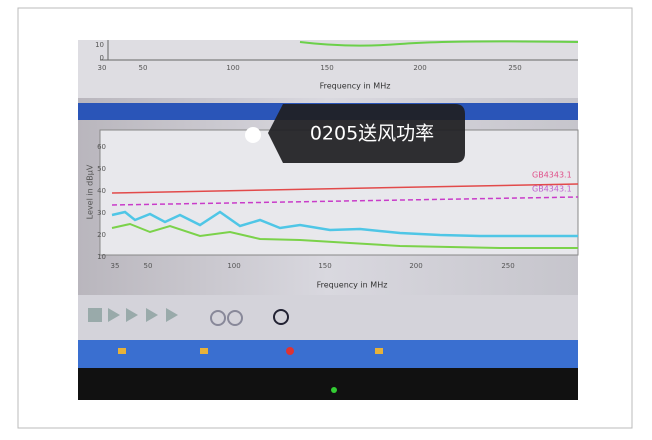  What do you see at coordinates (328, 384) in the screenshot?
I see `monitor-bezel` at bounding box center [328, 384].